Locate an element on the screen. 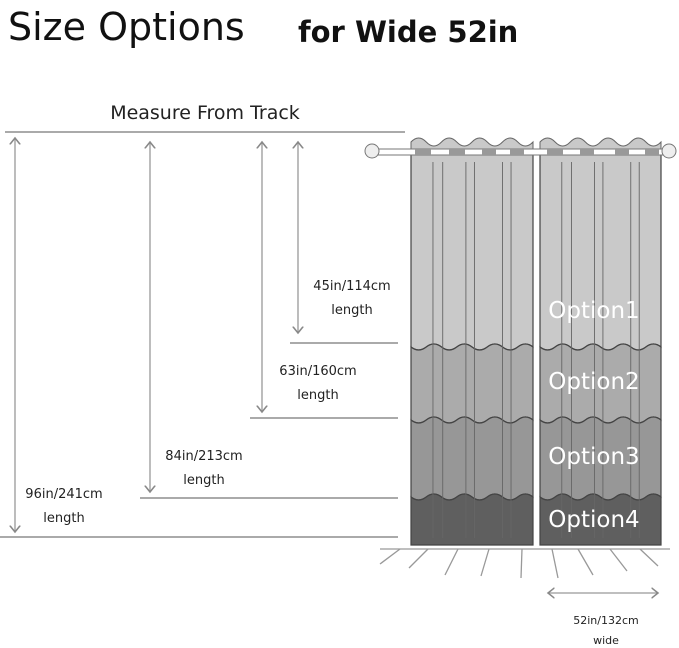 This screenshot has height=648, width=679. length-unit-96: length is located at coordinates (63, 518).